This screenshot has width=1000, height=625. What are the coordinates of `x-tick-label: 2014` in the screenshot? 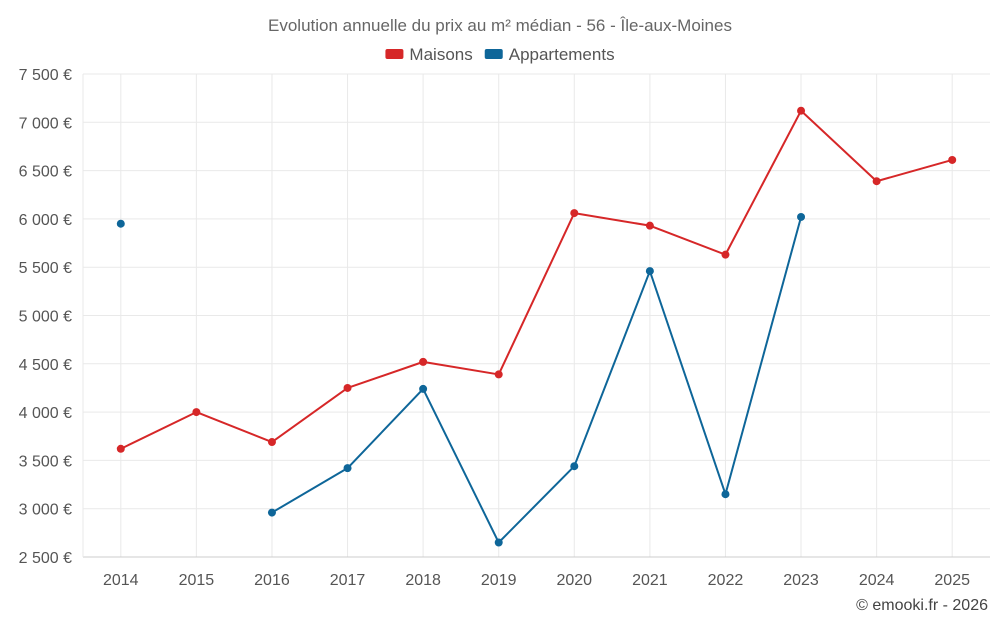 It's located at (121, 580).